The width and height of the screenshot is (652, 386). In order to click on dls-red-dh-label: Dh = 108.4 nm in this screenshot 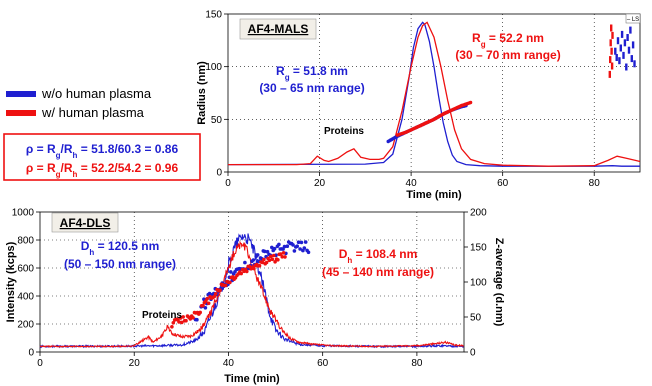, I will do `click(378, 256)`.